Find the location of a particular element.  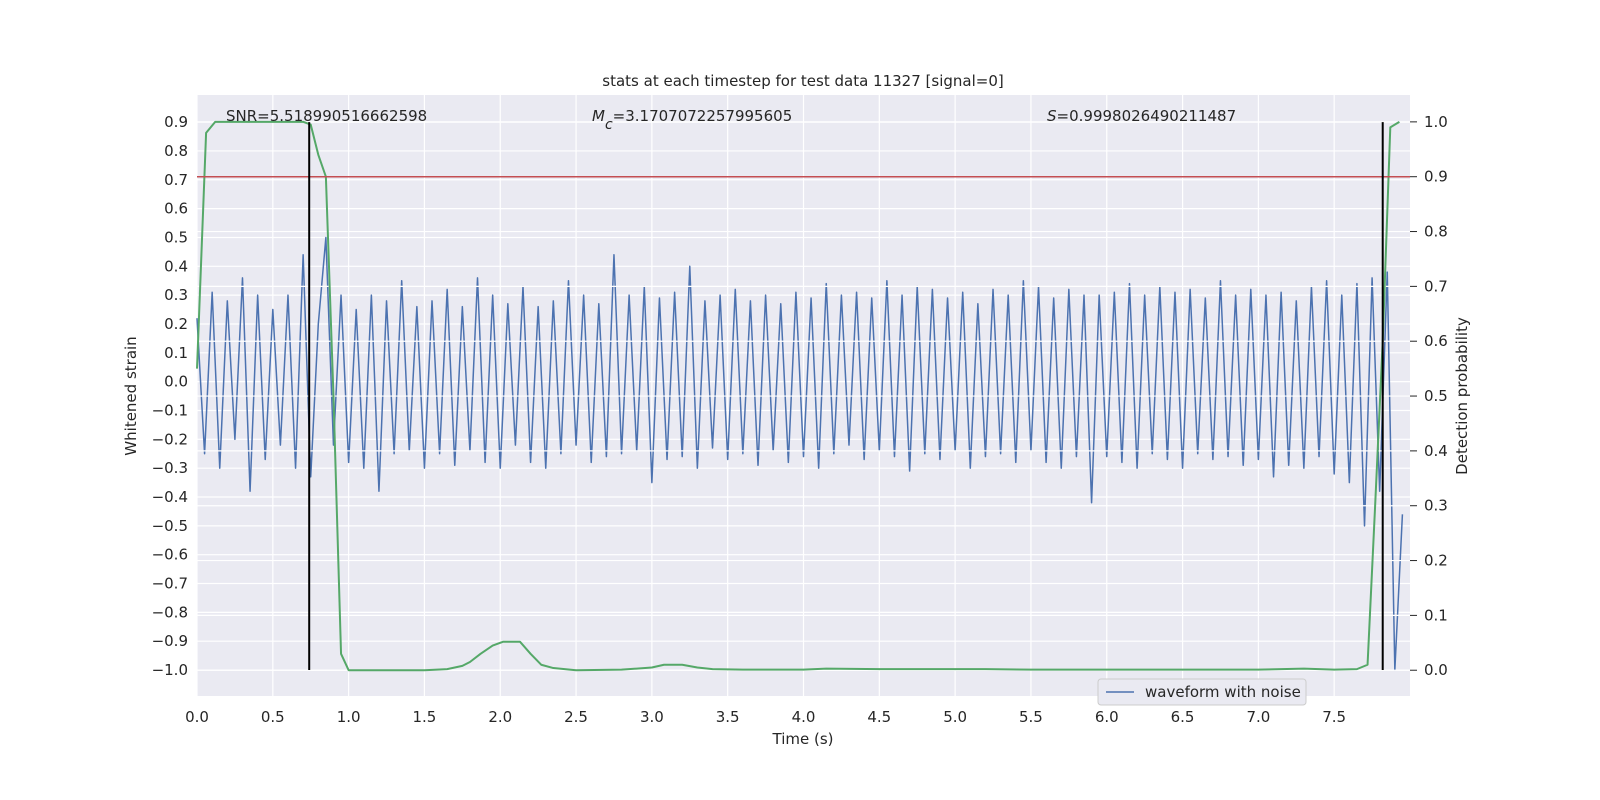

y-tick-label: −0.5 is located at coordinates (170, 526).